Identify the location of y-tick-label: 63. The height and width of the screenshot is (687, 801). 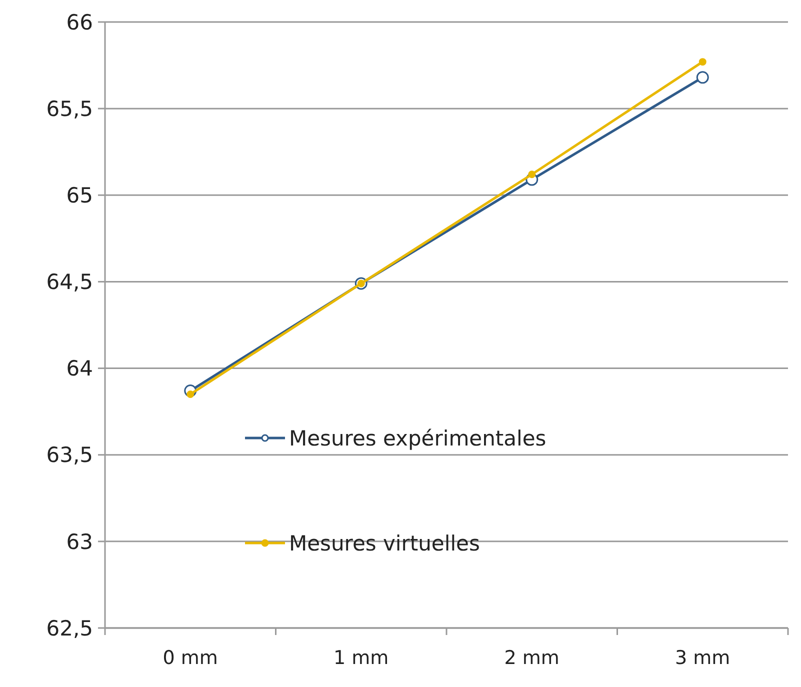
(79, 542).